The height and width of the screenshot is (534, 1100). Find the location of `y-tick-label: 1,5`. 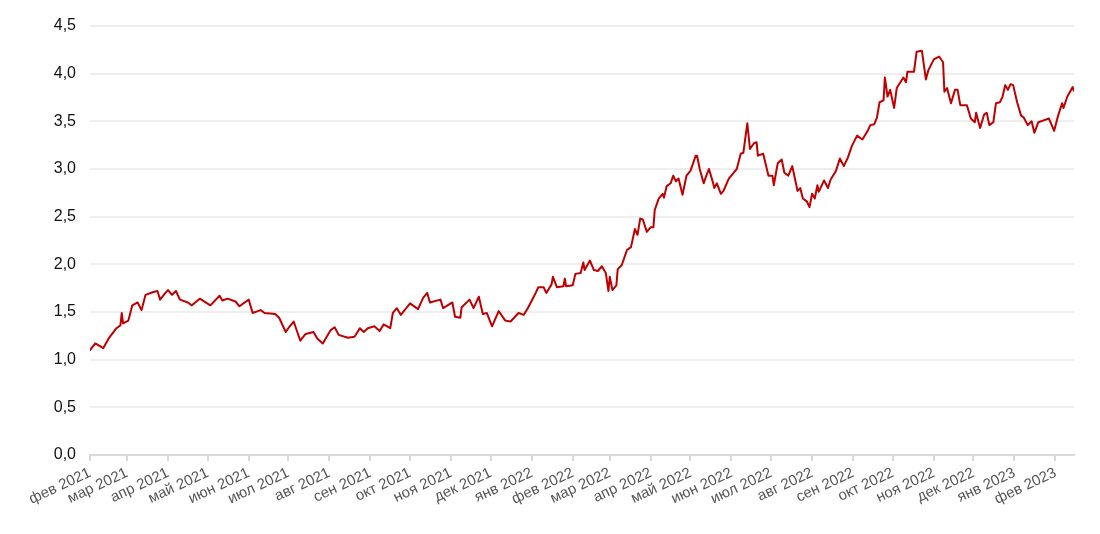

y-tick-label: 1,5 is located at coordinates (65, 311).